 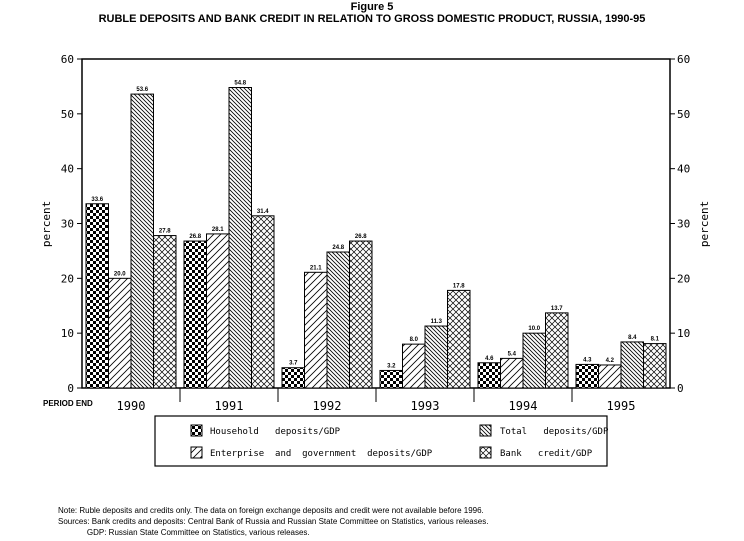 I want to click on data-label: 8.0, so click(x=414, y=340).